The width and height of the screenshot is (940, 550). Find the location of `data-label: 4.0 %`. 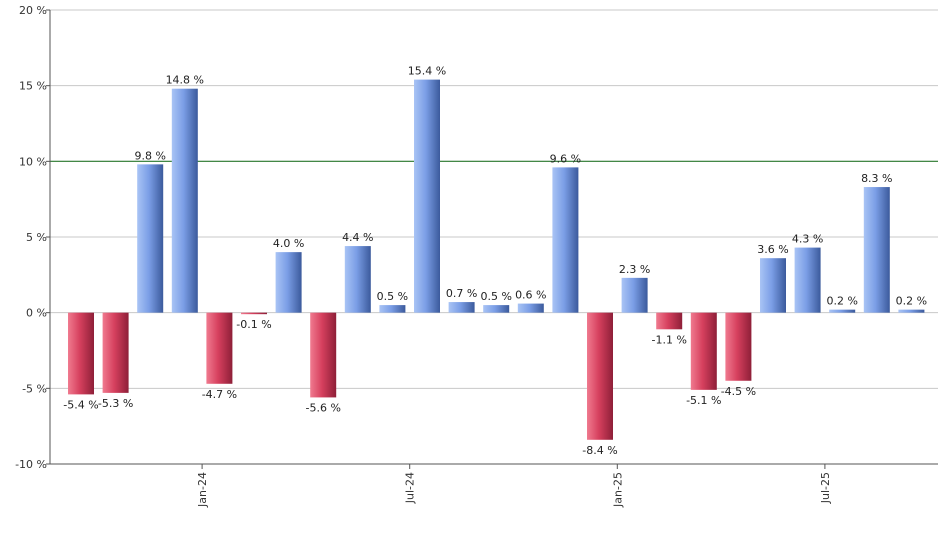

data-label: 4.0 % is located at coordinates (288, 243).